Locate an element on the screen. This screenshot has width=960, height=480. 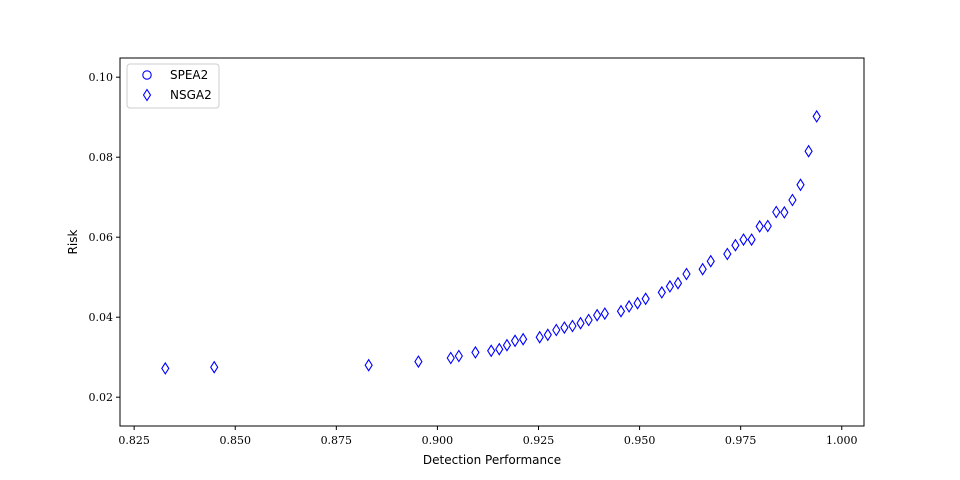
legend-nsga2-marker is located at coordinates (147, 95).